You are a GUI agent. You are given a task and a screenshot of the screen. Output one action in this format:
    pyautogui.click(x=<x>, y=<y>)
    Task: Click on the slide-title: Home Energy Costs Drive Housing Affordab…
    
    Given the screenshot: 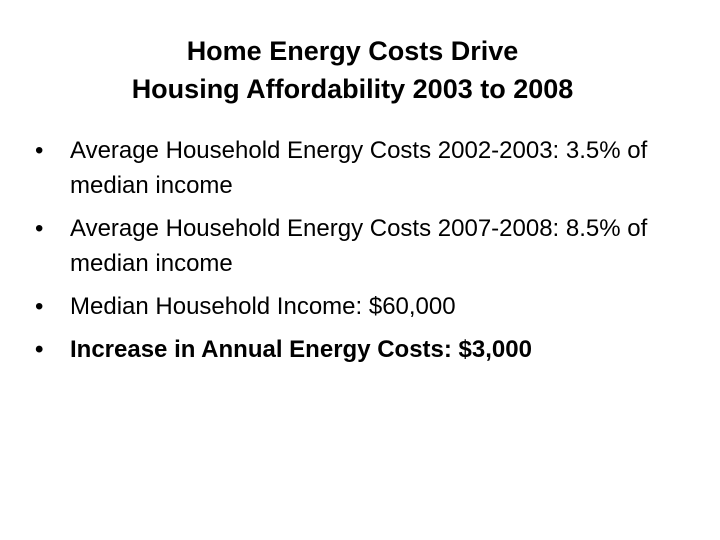 What is the action you would take?
    pyautogui.click(x=352, y=70)
    